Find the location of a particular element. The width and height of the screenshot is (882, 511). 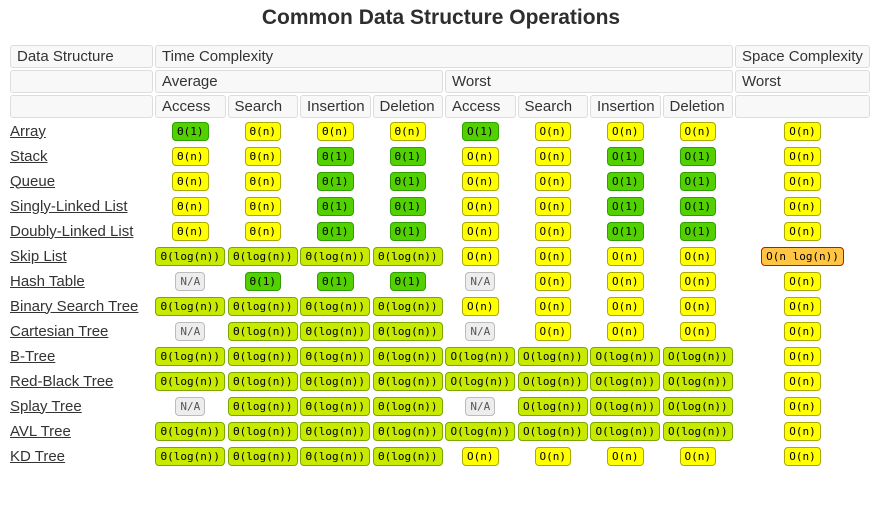

data-structure-link: Doubly-Linked List is located at coordinates (72, 231).